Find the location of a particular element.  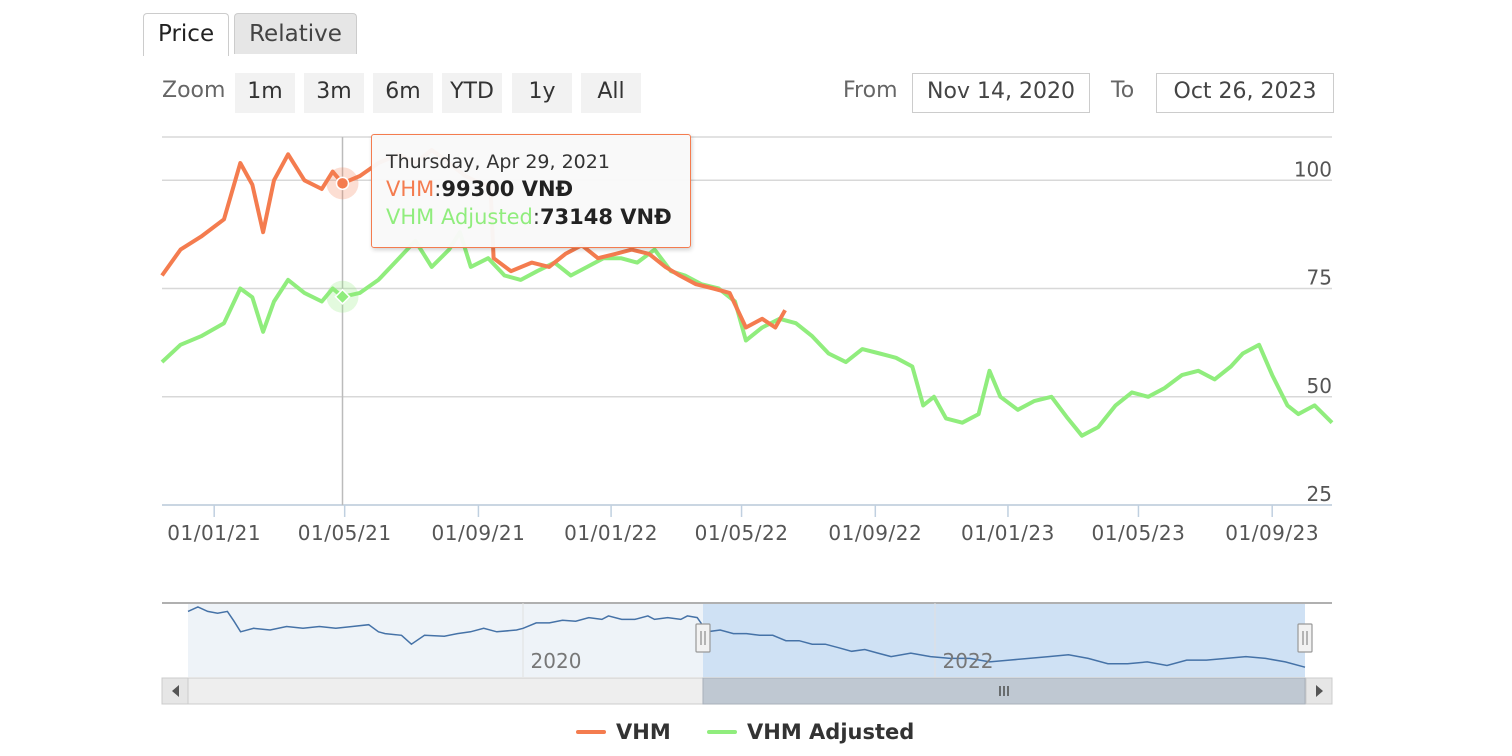

legend-item-vhm-adjusted: VHM Adjusted is located at coordinates (810, 732).